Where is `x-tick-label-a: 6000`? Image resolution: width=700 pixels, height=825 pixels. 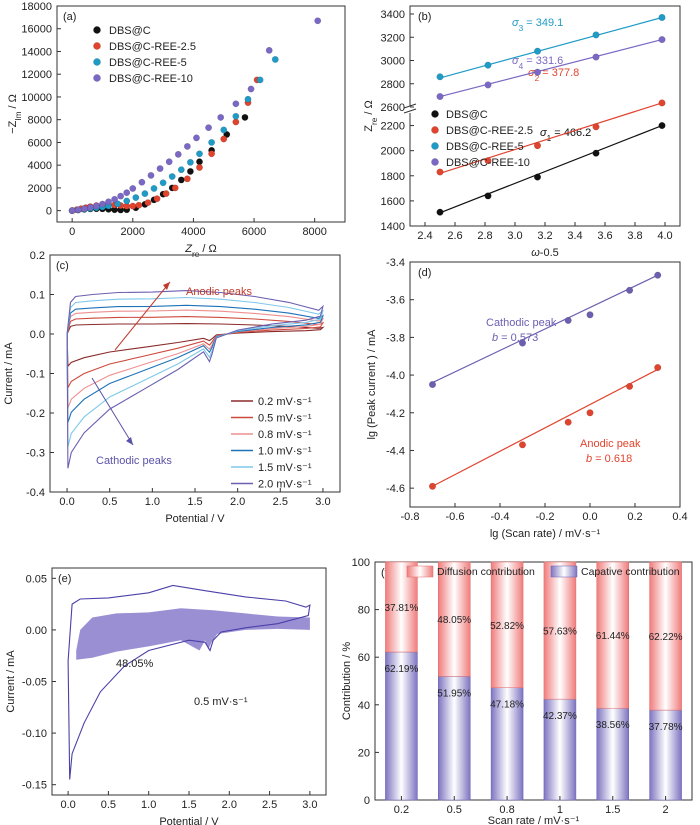 x-tick-label-a: 6000 is located at coordinates (254, 232).